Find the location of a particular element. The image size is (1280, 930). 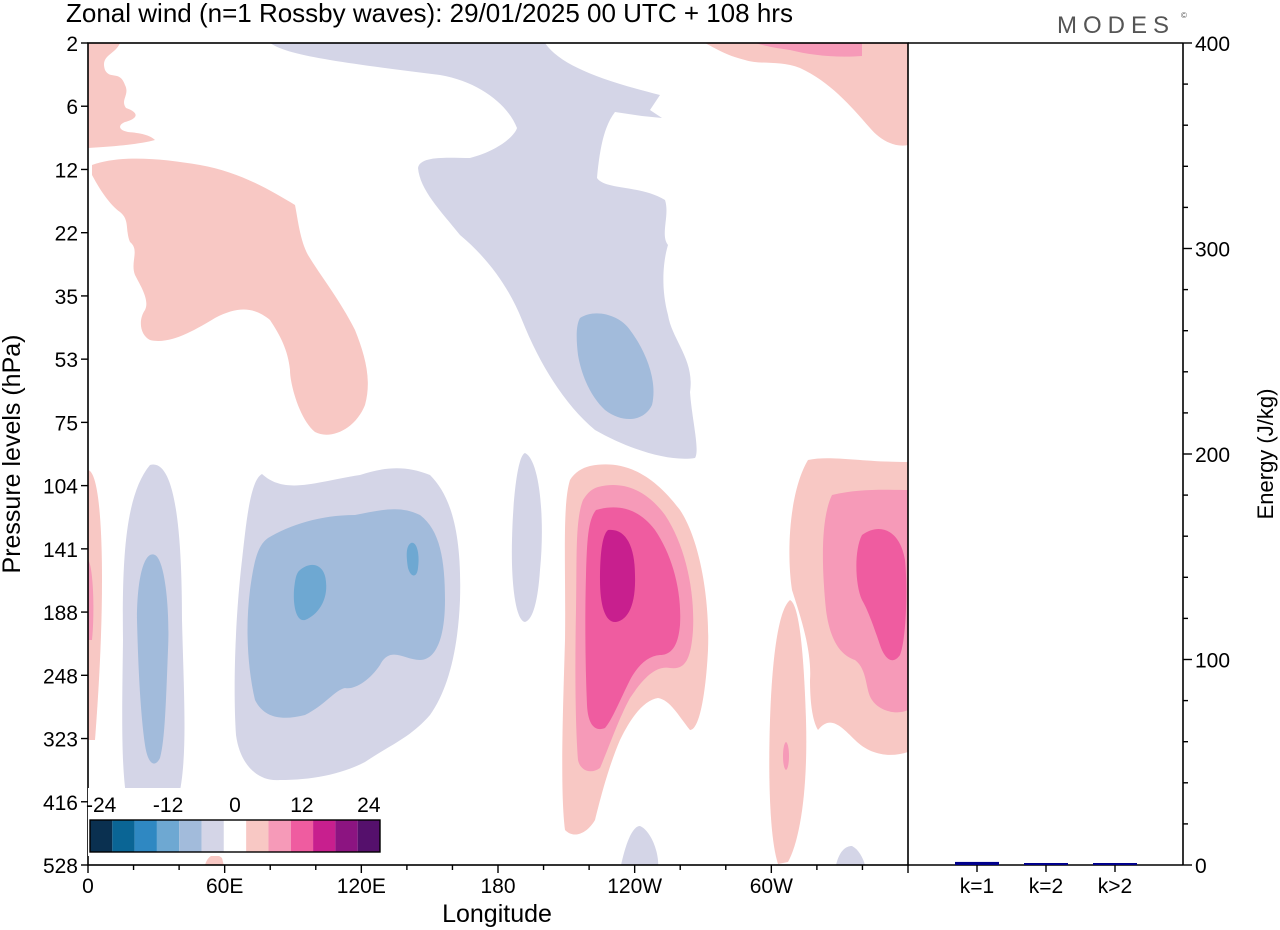

y-axis-right-label: Energy (J/kg) is located at coordinates (1265, 454).